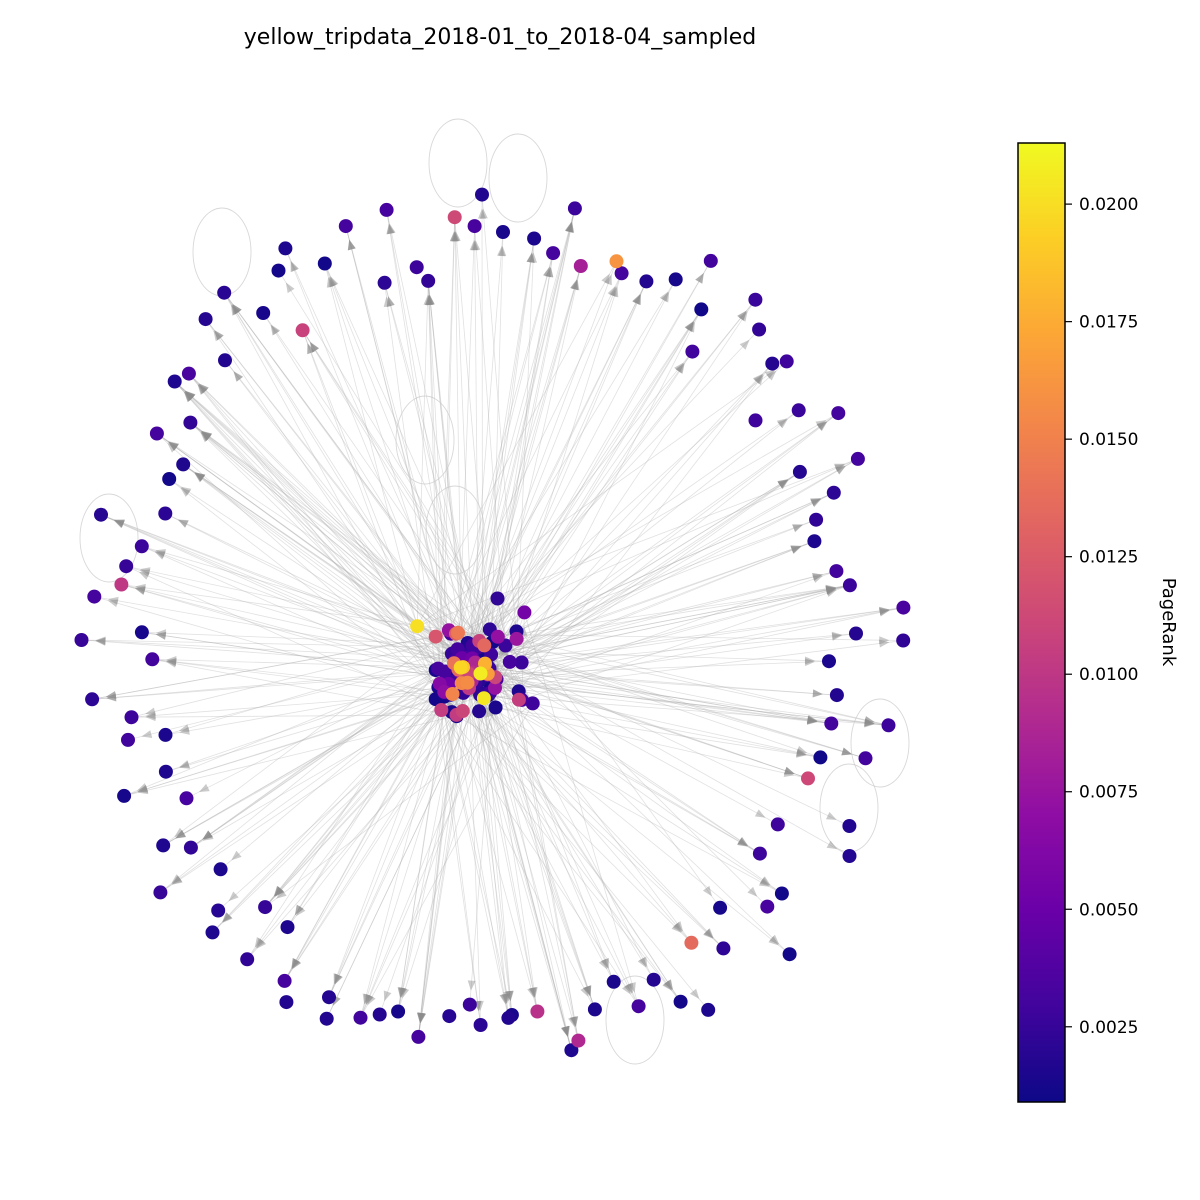 Image resolution: width=1200 pixels, height=1200 pixels. Describe the element at coordinates (1108, 910) in the screenshot. I see `colorbar-tick-label: 0.0050` at that location.